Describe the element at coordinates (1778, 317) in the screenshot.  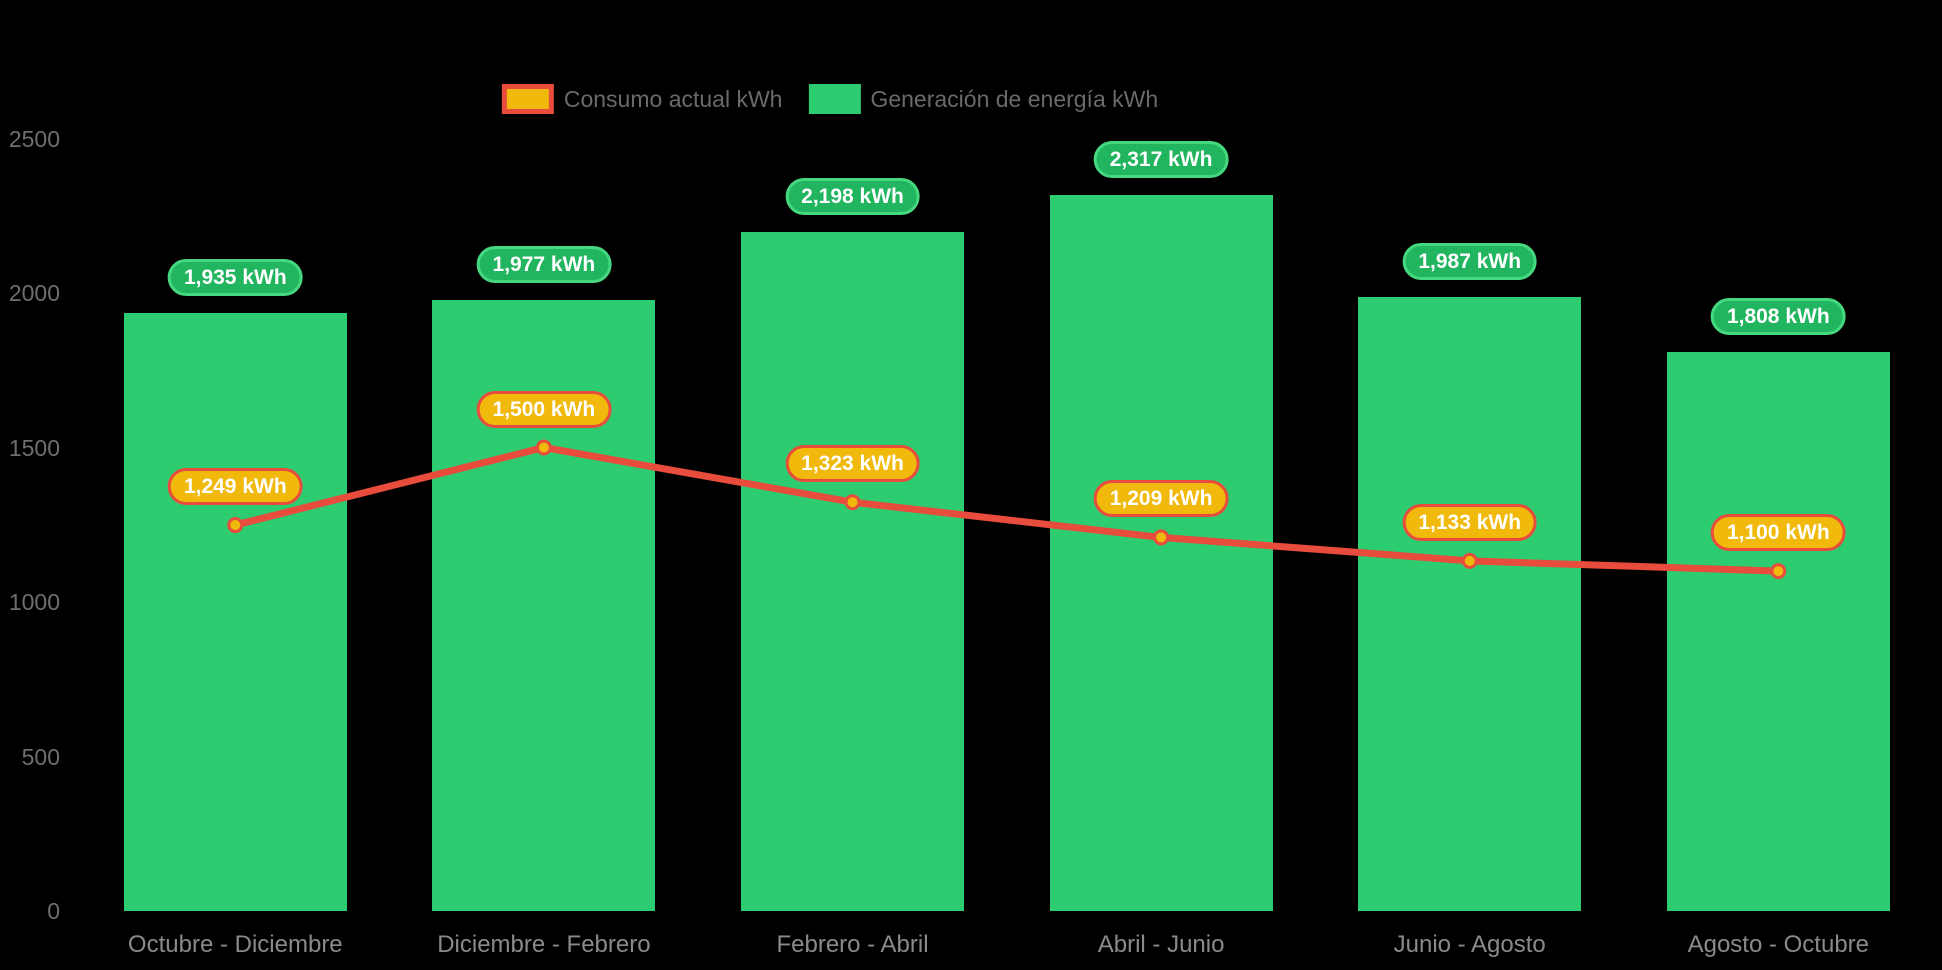
I see `bar-value-label: 1,808 kWh` at that location.